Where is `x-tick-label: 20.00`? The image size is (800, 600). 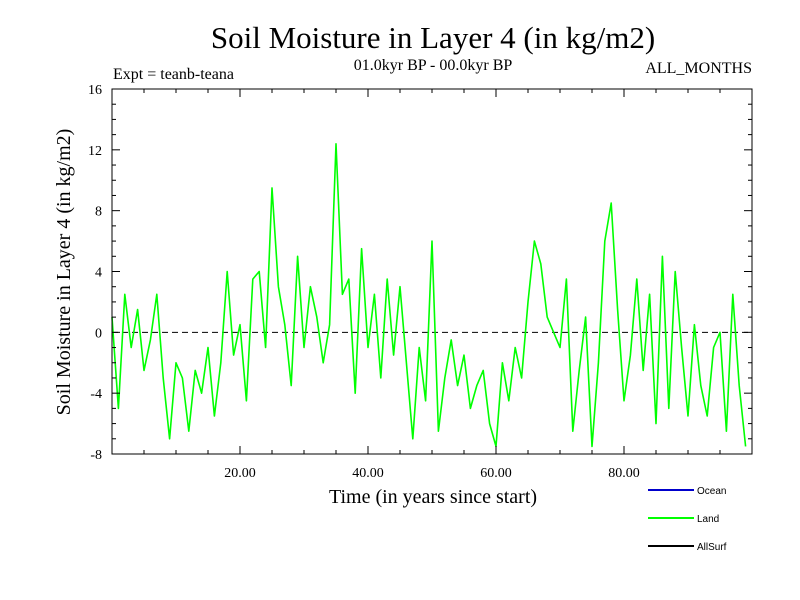 x-tick-label: 20.00 is located at coordinates (240, 473).